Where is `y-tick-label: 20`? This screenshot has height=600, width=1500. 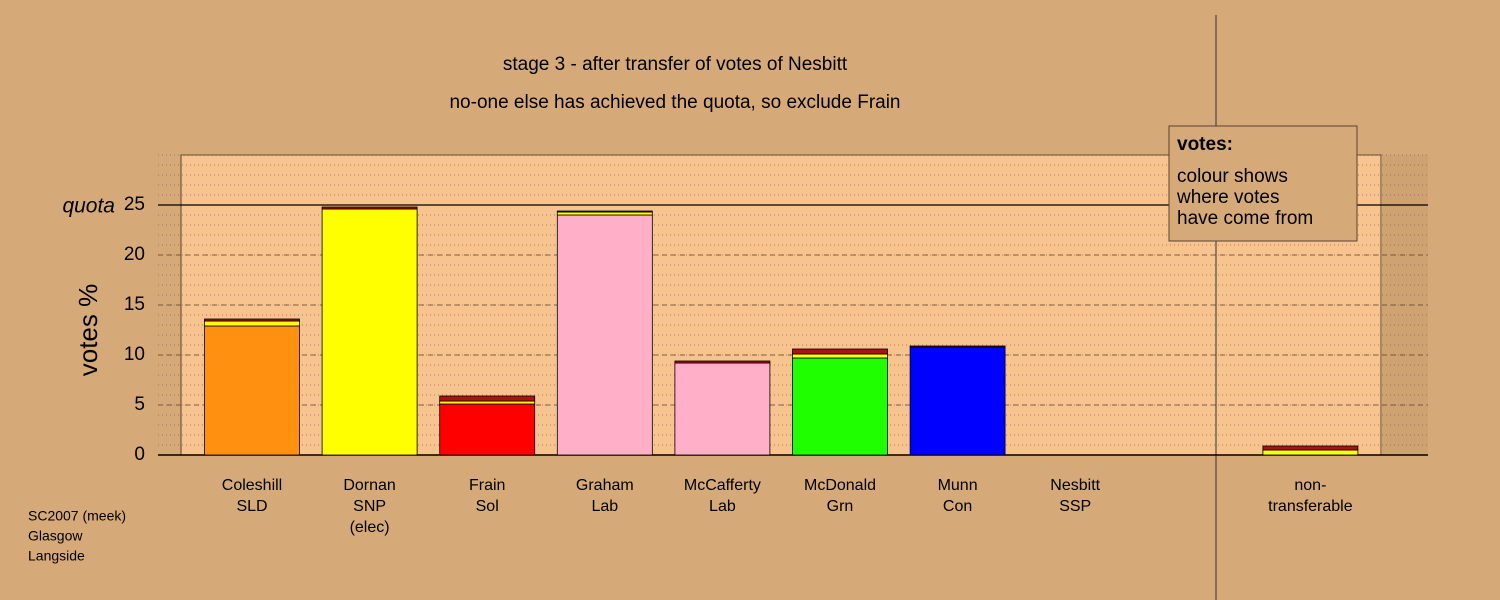
y-tick-label: 20 is located at coordinates (134, 254).